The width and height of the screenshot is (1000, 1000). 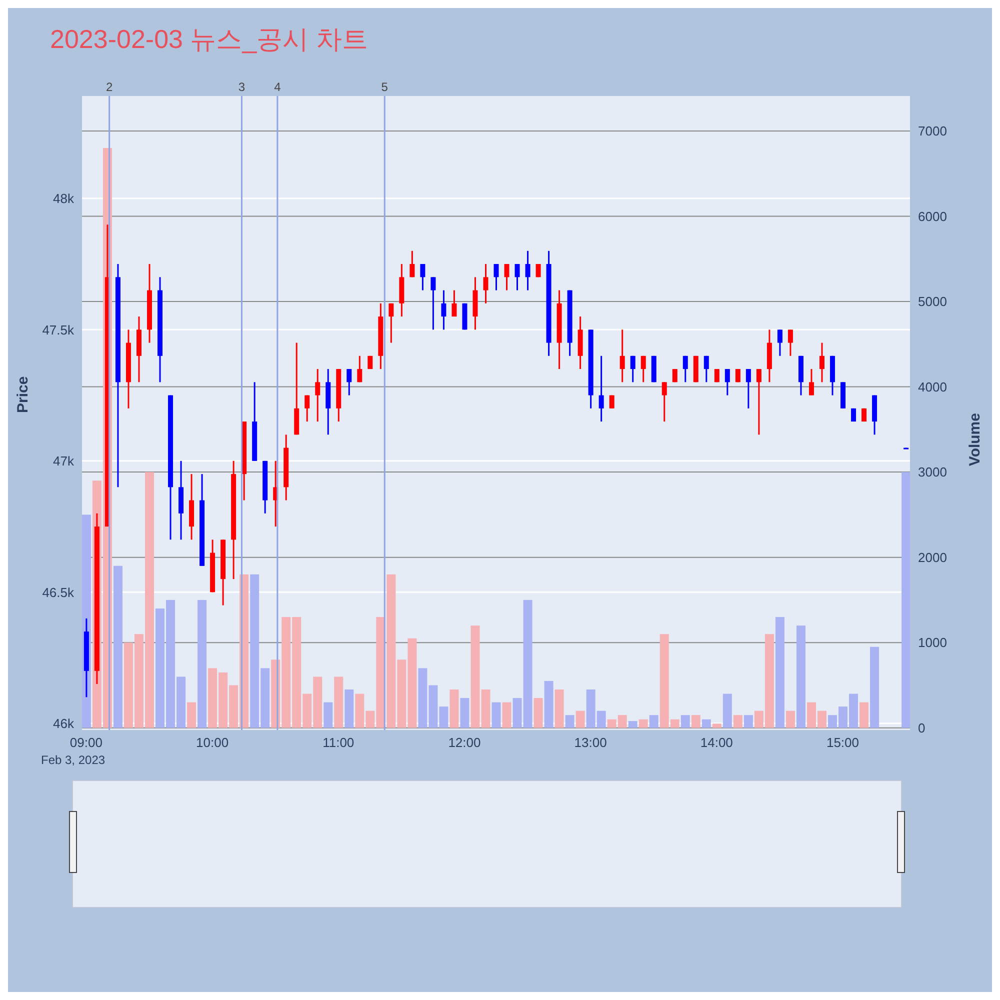 What do you see at coordinates (278, 87) in the screenshot?
I see `ref-line-label: 4` at bounding box center [278, 87].